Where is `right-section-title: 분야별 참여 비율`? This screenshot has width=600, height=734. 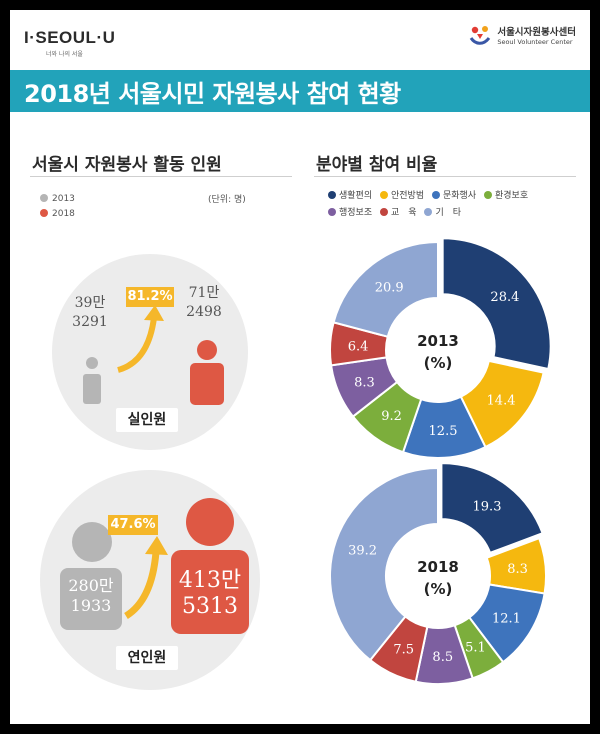 right-section-title: 분야별 참여 비율 is located at coordinates (377, 165).